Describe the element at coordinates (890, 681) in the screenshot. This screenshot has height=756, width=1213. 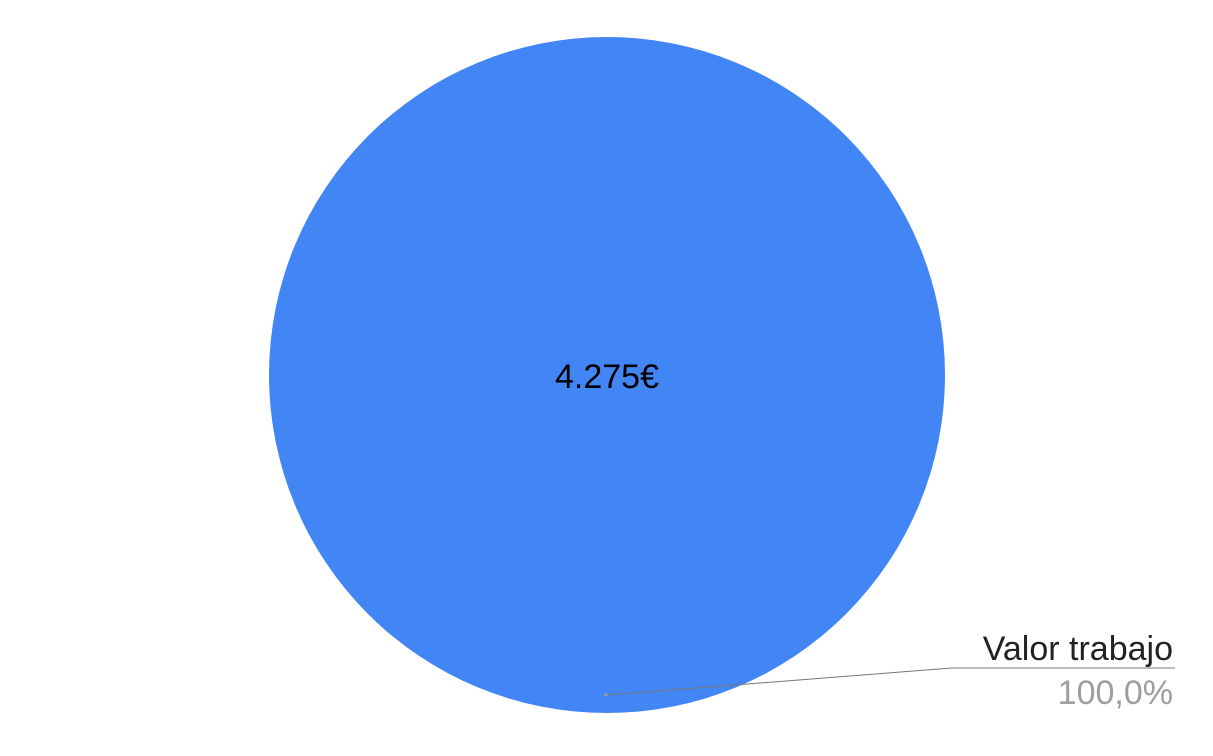
I see `leader-line` at that location.